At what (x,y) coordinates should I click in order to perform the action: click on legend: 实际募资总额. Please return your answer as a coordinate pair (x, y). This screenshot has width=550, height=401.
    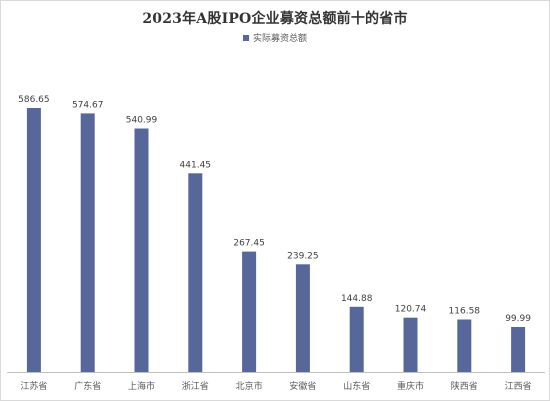
    Looking at the image, I should click on (275, 37).